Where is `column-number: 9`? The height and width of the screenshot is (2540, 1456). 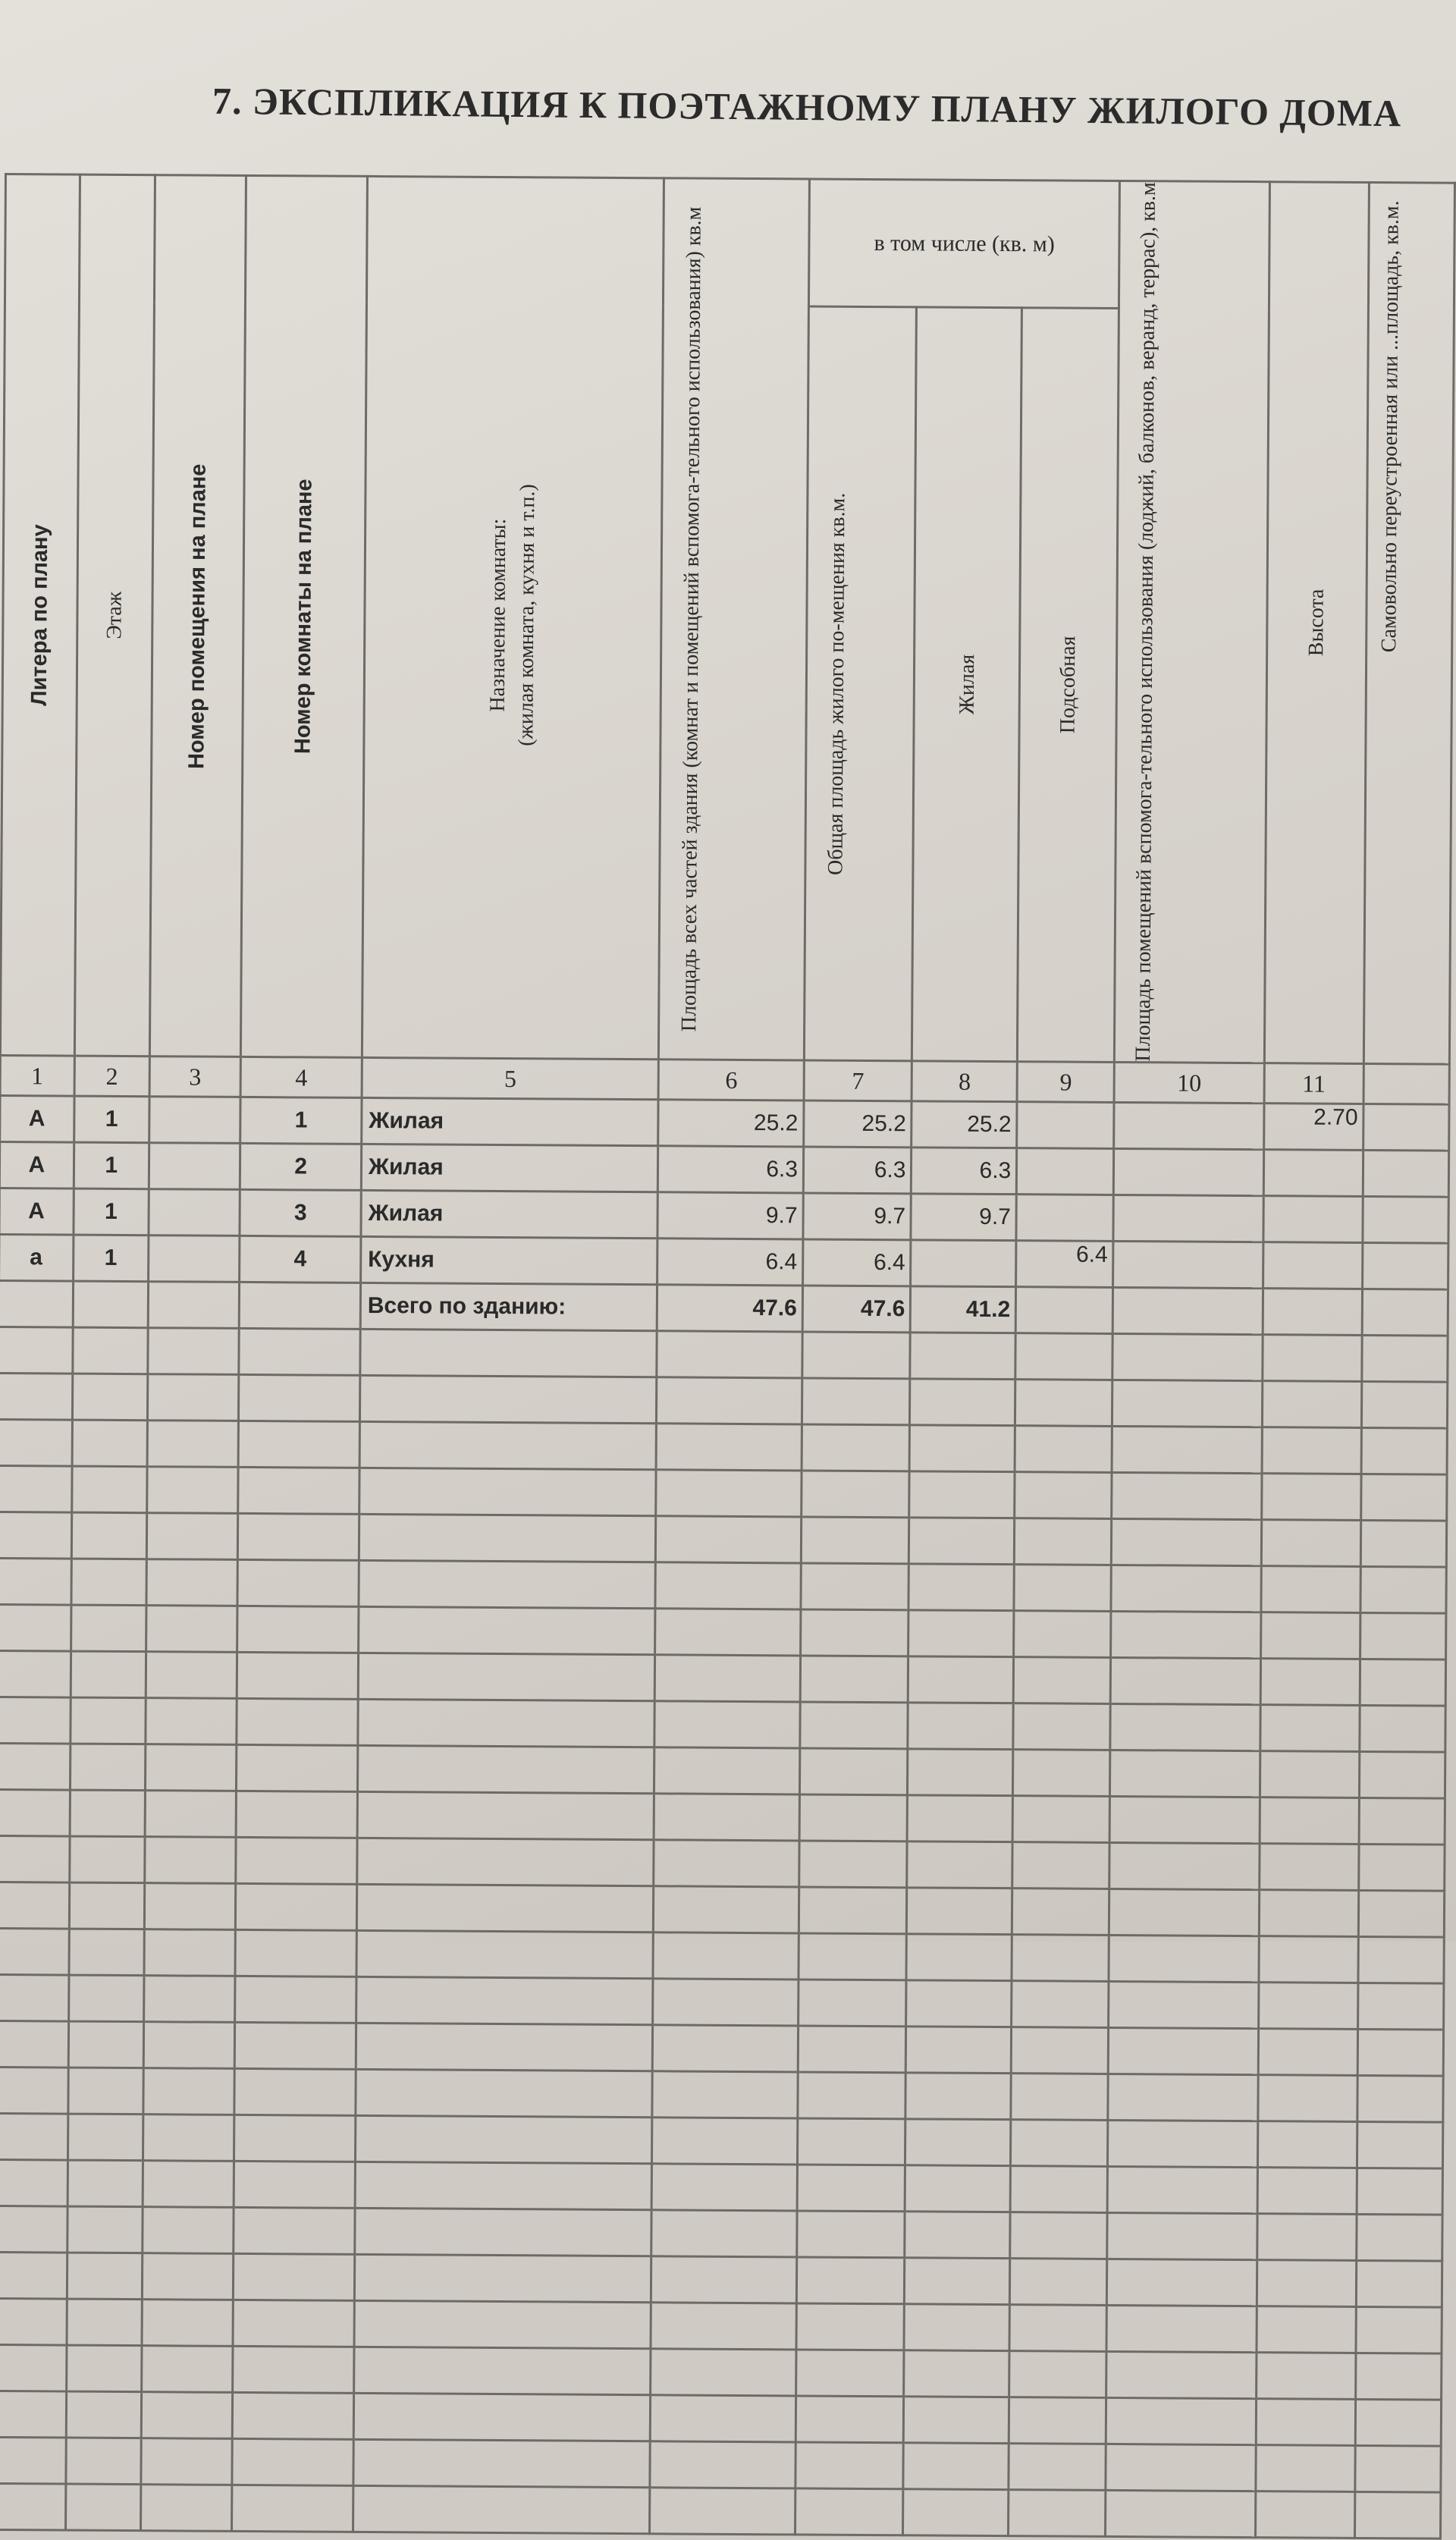
column-number: 9 is located at coordinates (1066, 1082).